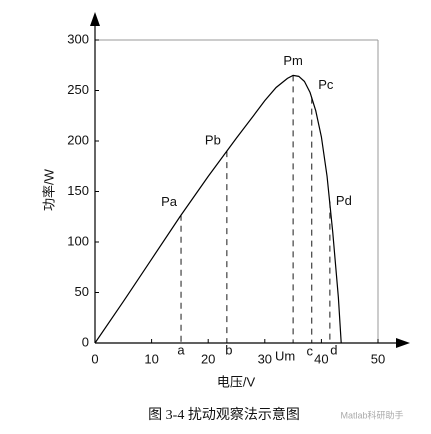  What do you see at coordinates (310, 350) in the screenshot?
I see `point-x-label: c` at bounding box center [310, 350].